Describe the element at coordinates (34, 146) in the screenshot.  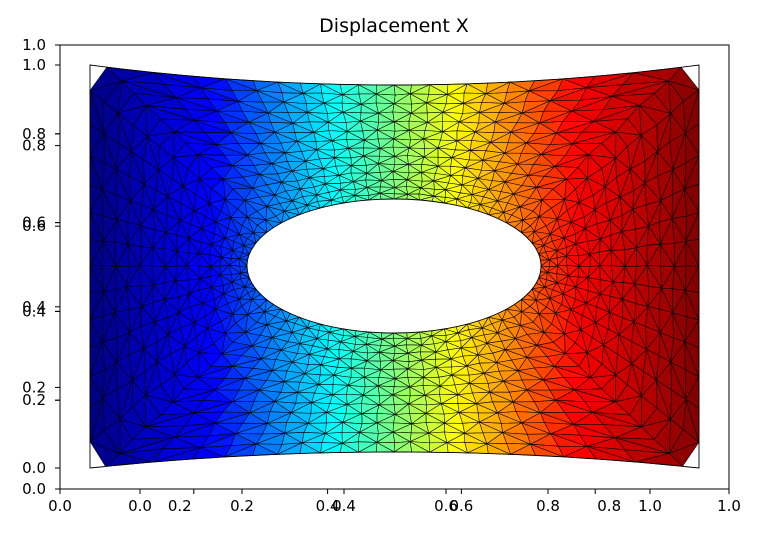
I see `inner-y-tick-label: 0.8` at that location.